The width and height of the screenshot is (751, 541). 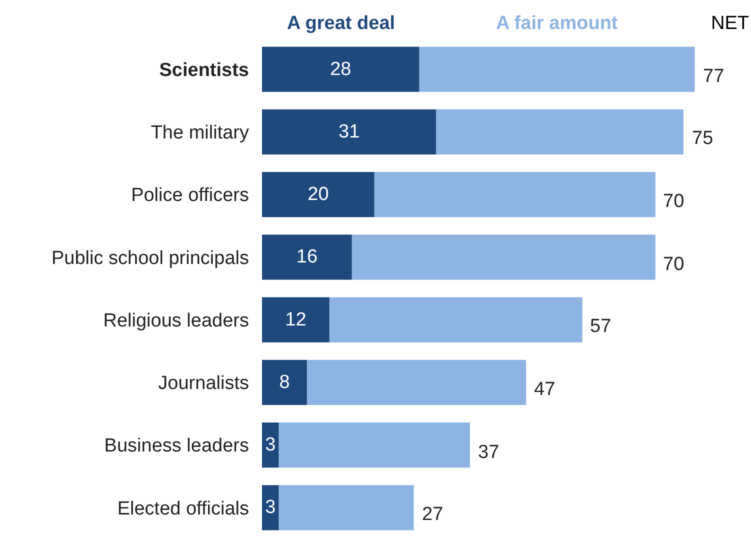 What do you see at coordinates (176, 446) in the screenshot?
I see `y-tick-label: Business leaders` at bounding box center [176, 446].